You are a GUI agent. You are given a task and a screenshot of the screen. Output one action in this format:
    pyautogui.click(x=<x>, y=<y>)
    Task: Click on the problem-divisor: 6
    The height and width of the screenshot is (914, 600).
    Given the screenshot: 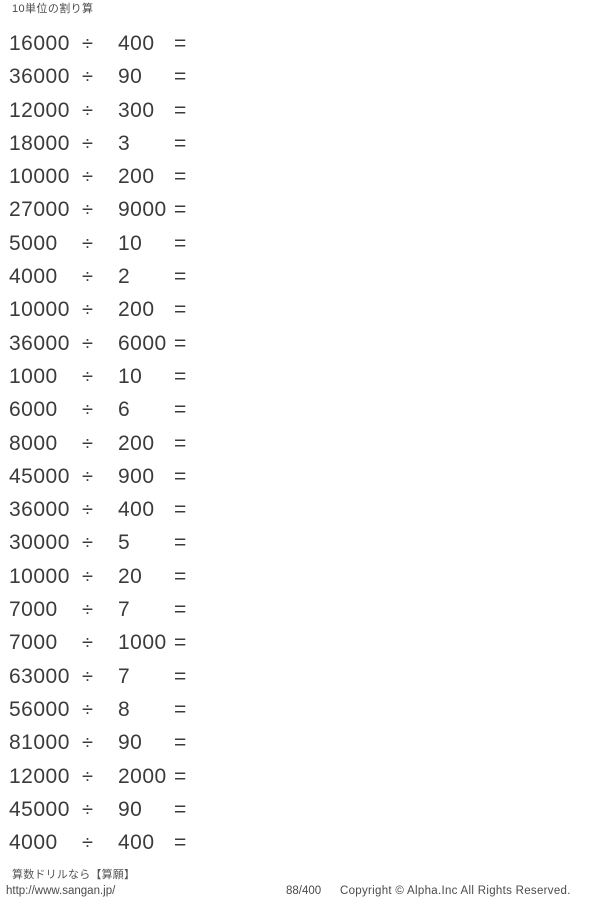 What is the action you would take?
    pyautogui.click(x=124, y=410)
    